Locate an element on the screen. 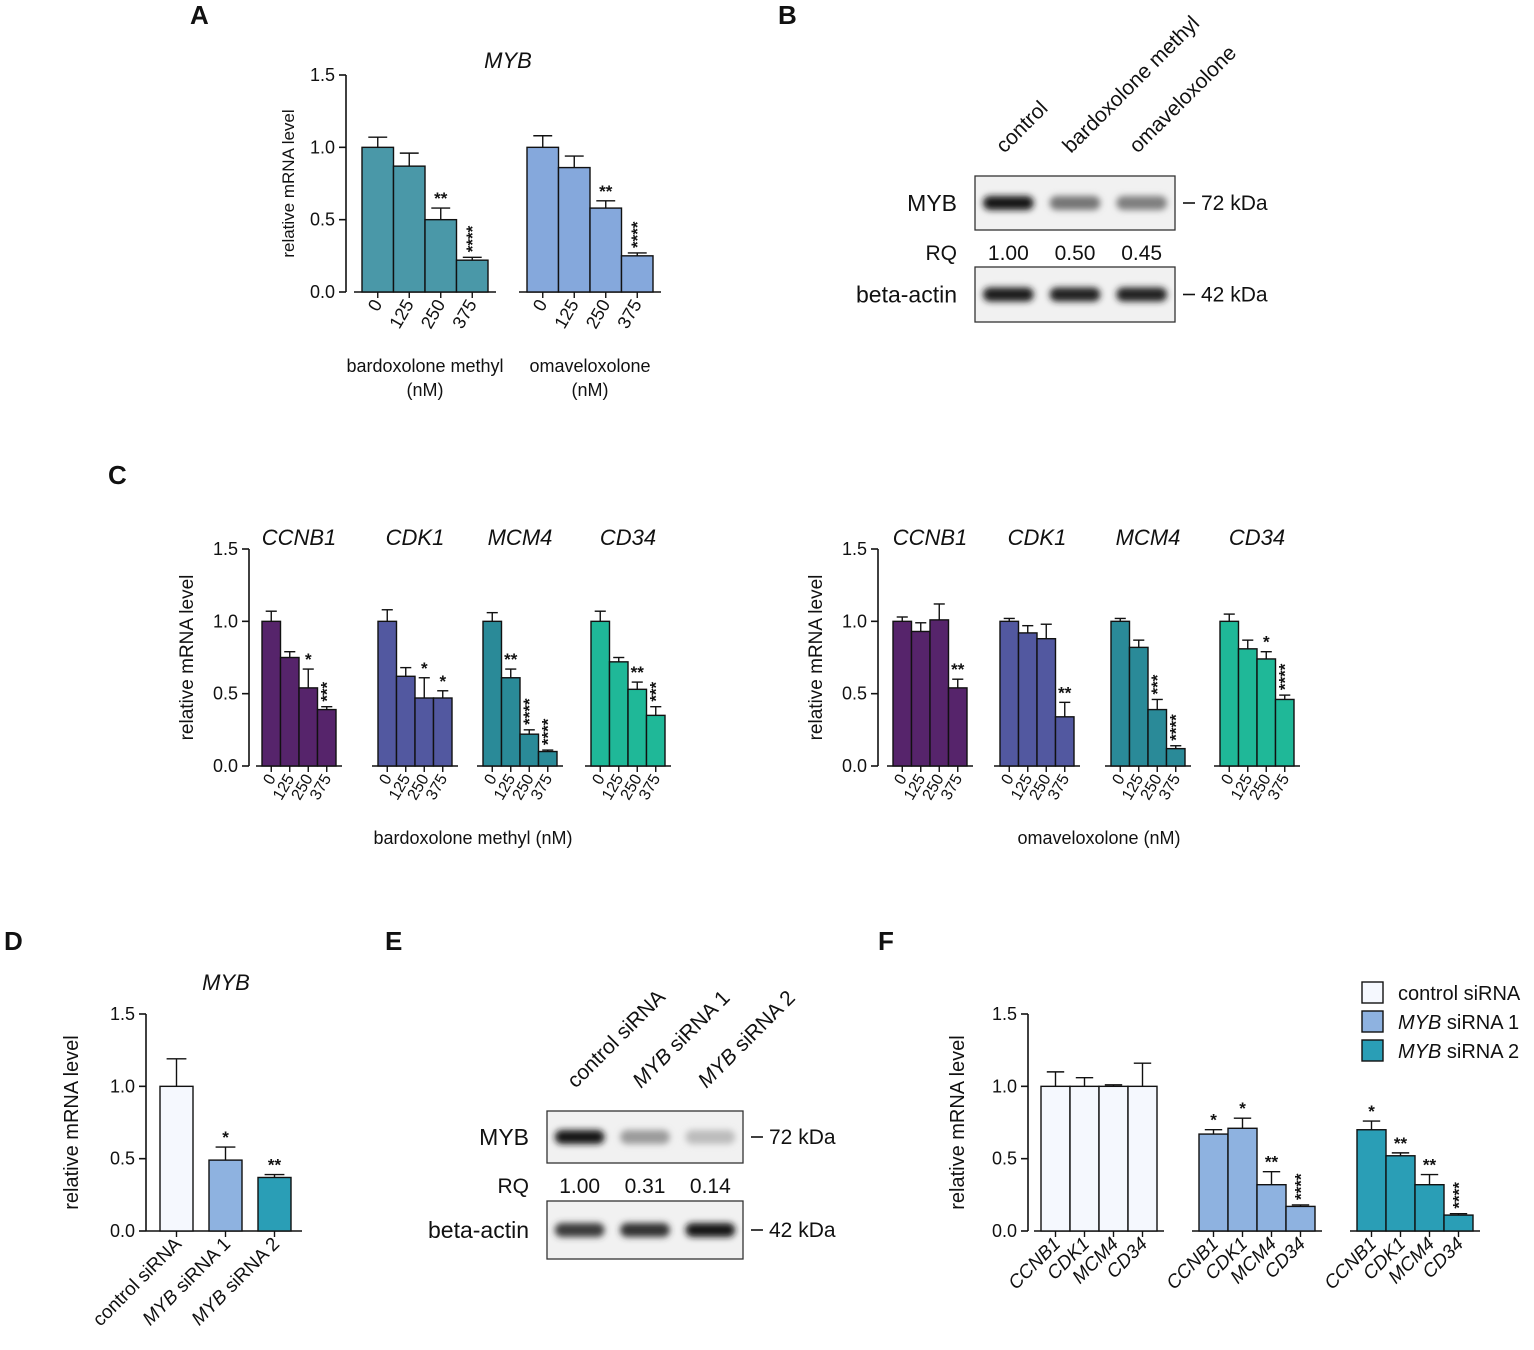 Image resolution: width=1534 pixels, height=1350 pixels. gene-title: CD34 is located at coordinates (1257, 537).